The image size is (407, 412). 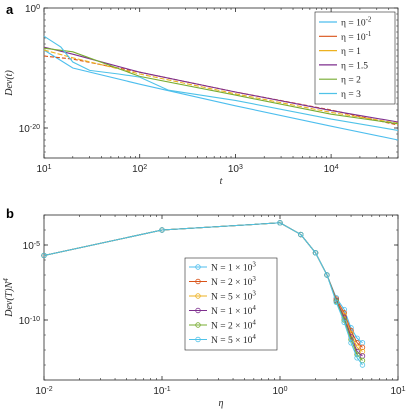 I want to click on legend-entry: N = 5 × 104, so click(x=233, y=339).